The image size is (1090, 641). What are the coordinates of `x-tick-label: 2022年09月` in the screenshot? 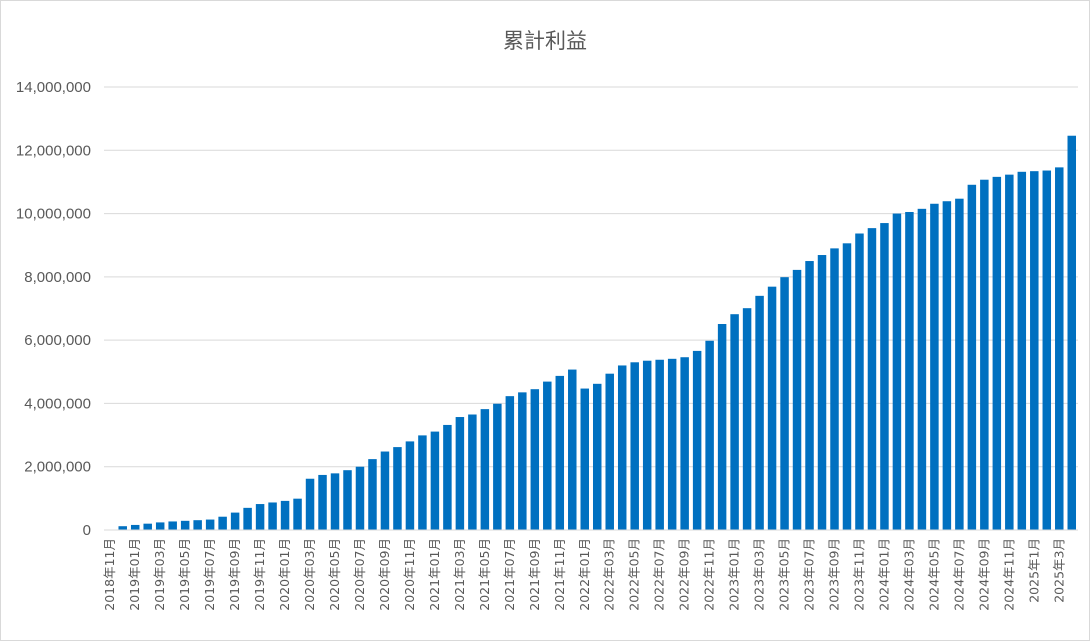 It's located at (684, 574).